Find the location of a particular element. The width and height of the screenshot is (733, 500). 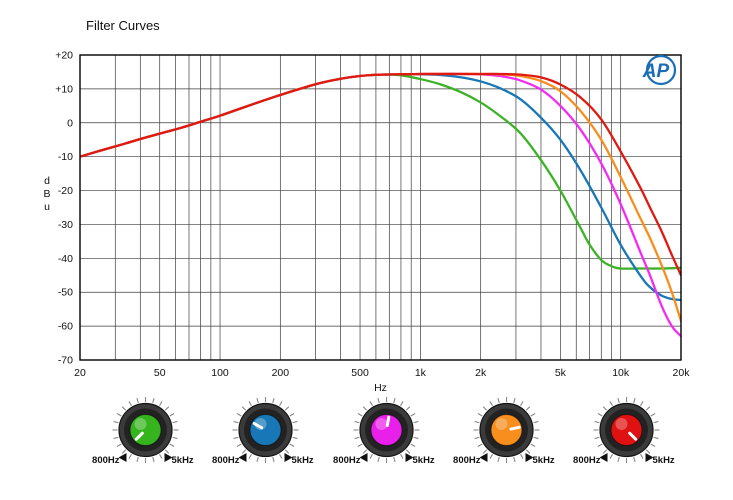

svg-text: B is located at coordinates (46, 194).